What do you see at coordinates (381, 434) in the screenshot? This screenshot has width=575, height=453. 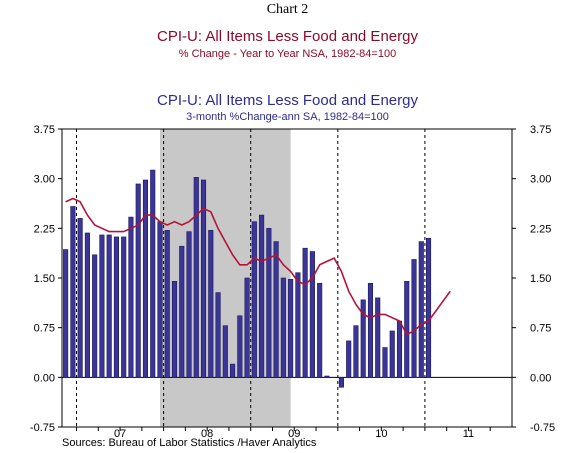 I see `x-year-label: 10` at bounding box center [381, 434].